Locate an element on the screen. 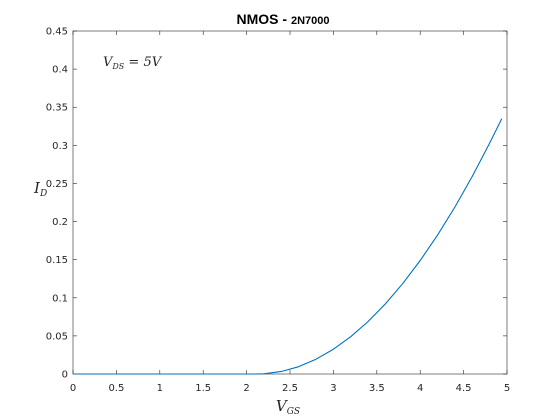 Image resolution: width=560 pixels, height=420 pixels. x-tick-label: 2 is located at coordinates (246, 388).